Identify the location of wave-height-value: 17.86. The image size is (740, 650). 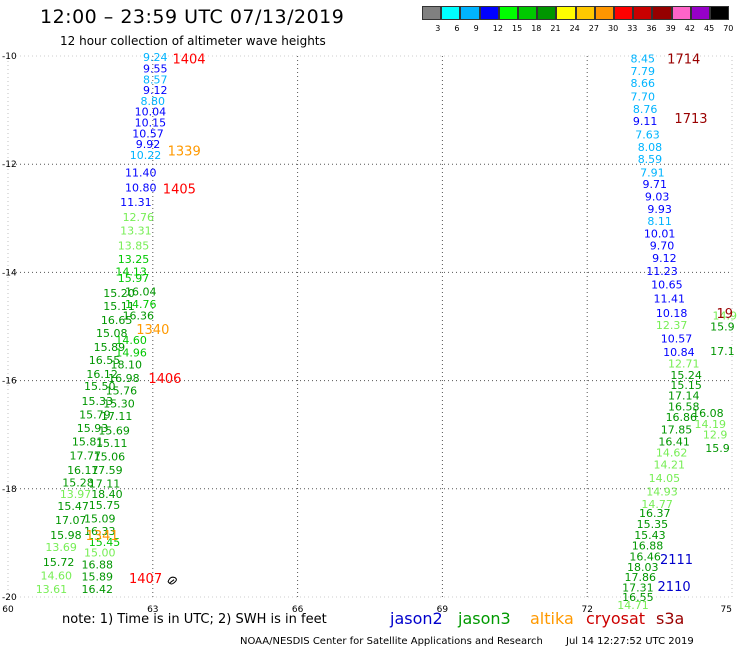
(641, 577).